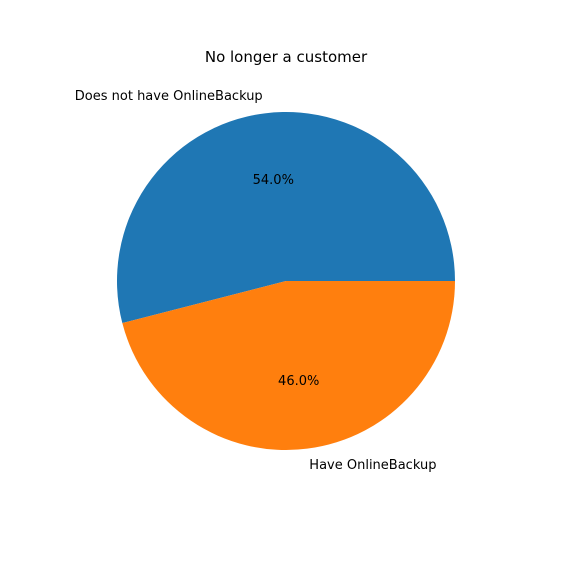 This screenshot has width=581, height=562. I want to click on slice-percent-label: 46.0%, so click(298, 381).